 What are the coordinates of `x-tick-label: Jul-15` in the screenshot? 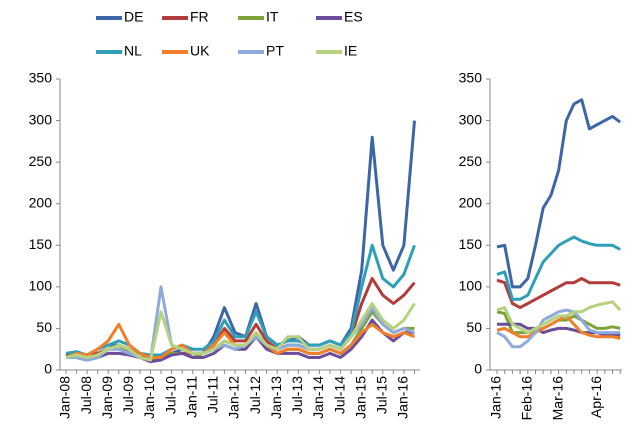 It's located at (382, 395).